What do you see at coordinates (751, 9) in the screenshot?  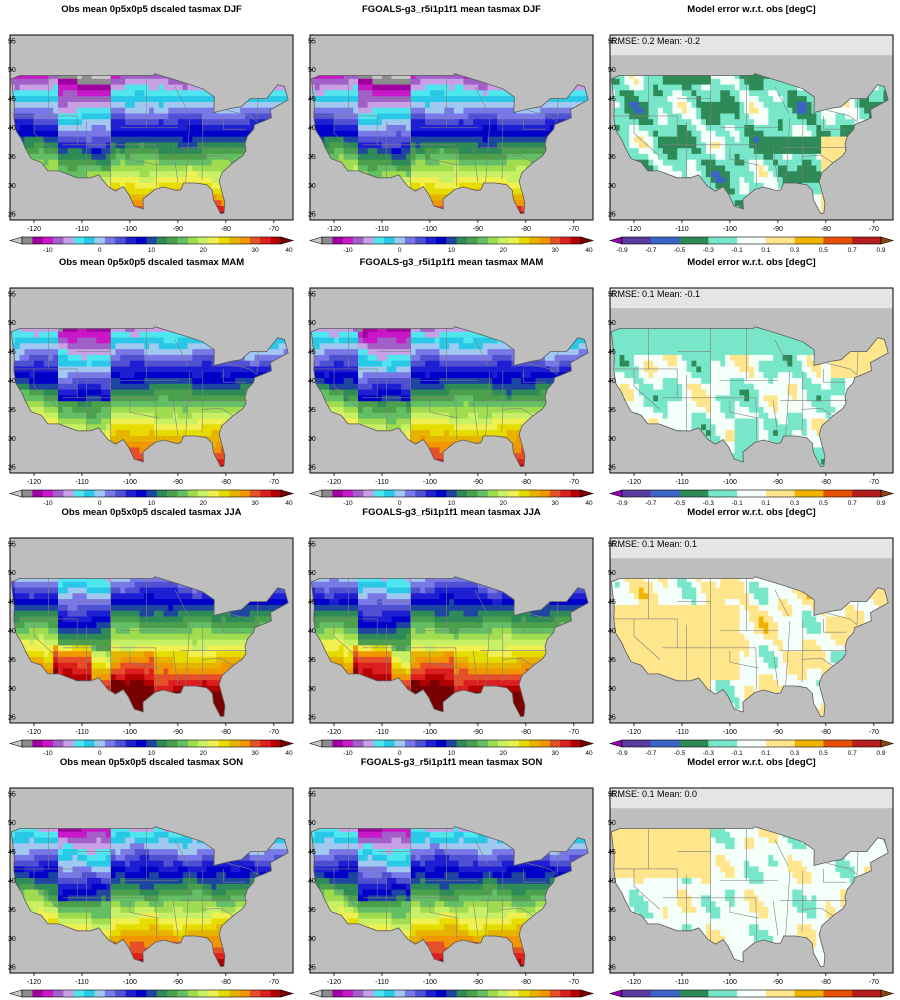 I see `panel-title: Model error w.r.t. obs [degC]` at bounding box center [751, 9].